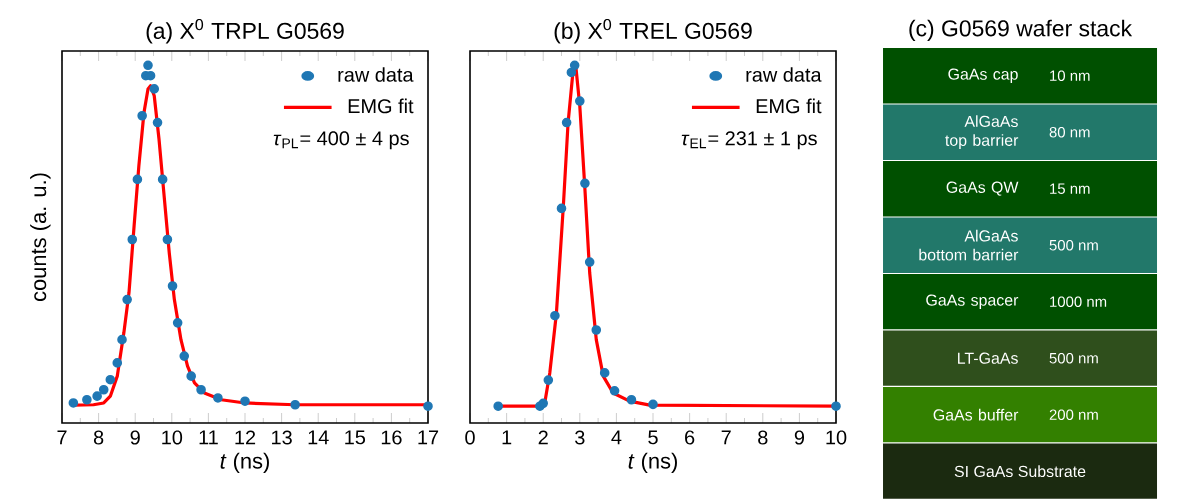 The width and height of the screenshot is (1188, 502). I want to click on annotation: τ$_{EL}$= 231 ± 1 ps, so click(749, 140).